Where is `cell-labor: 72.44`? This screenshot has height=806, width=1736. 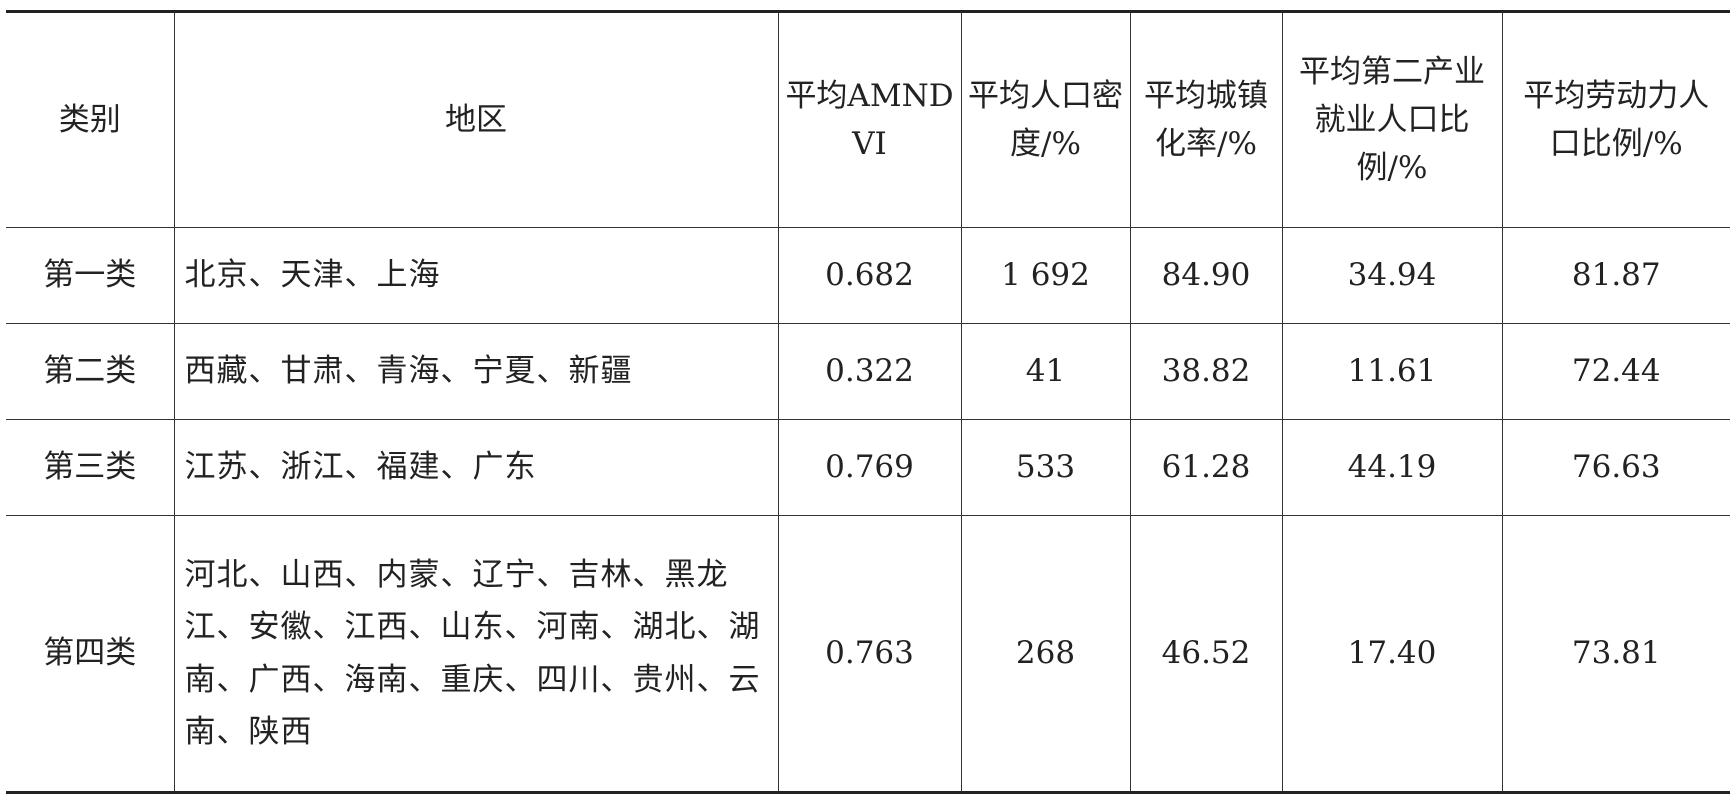 cell-labor: 72.44 is located at coordinates (1615, 371).